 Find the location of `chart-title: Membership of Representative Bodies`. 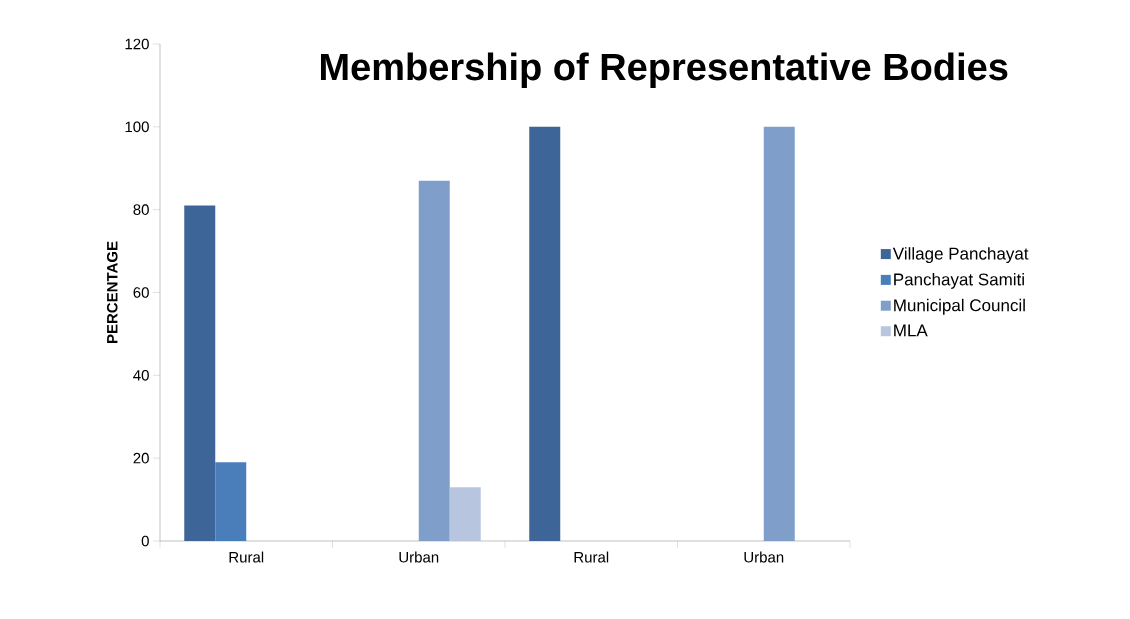

chart-title: Membership of Representative Bodies is located at coordinates (664, 70).